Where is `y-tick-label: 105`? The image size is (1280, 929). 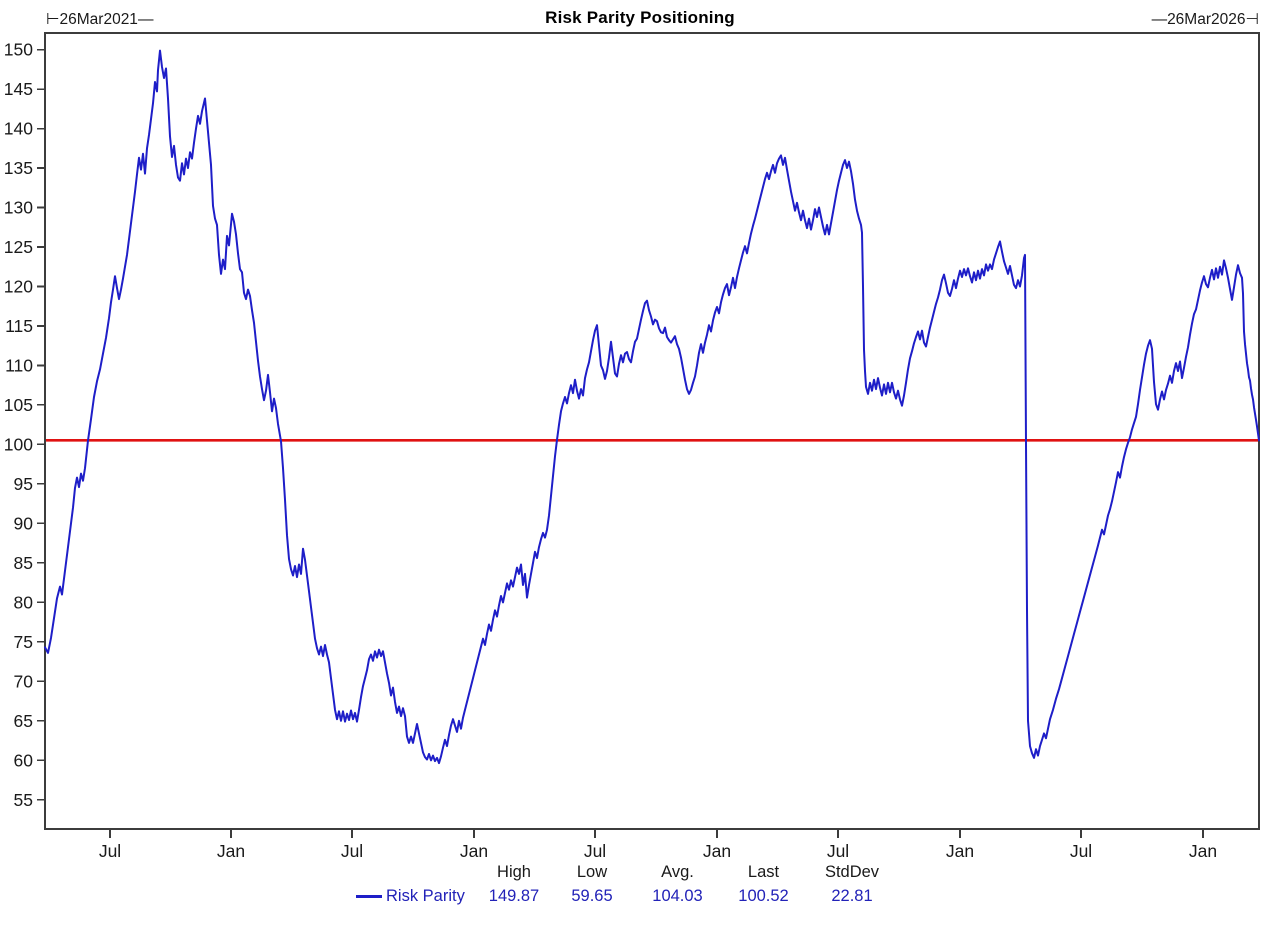 y-tick-label: 105 is located at coordinates (18, 405).